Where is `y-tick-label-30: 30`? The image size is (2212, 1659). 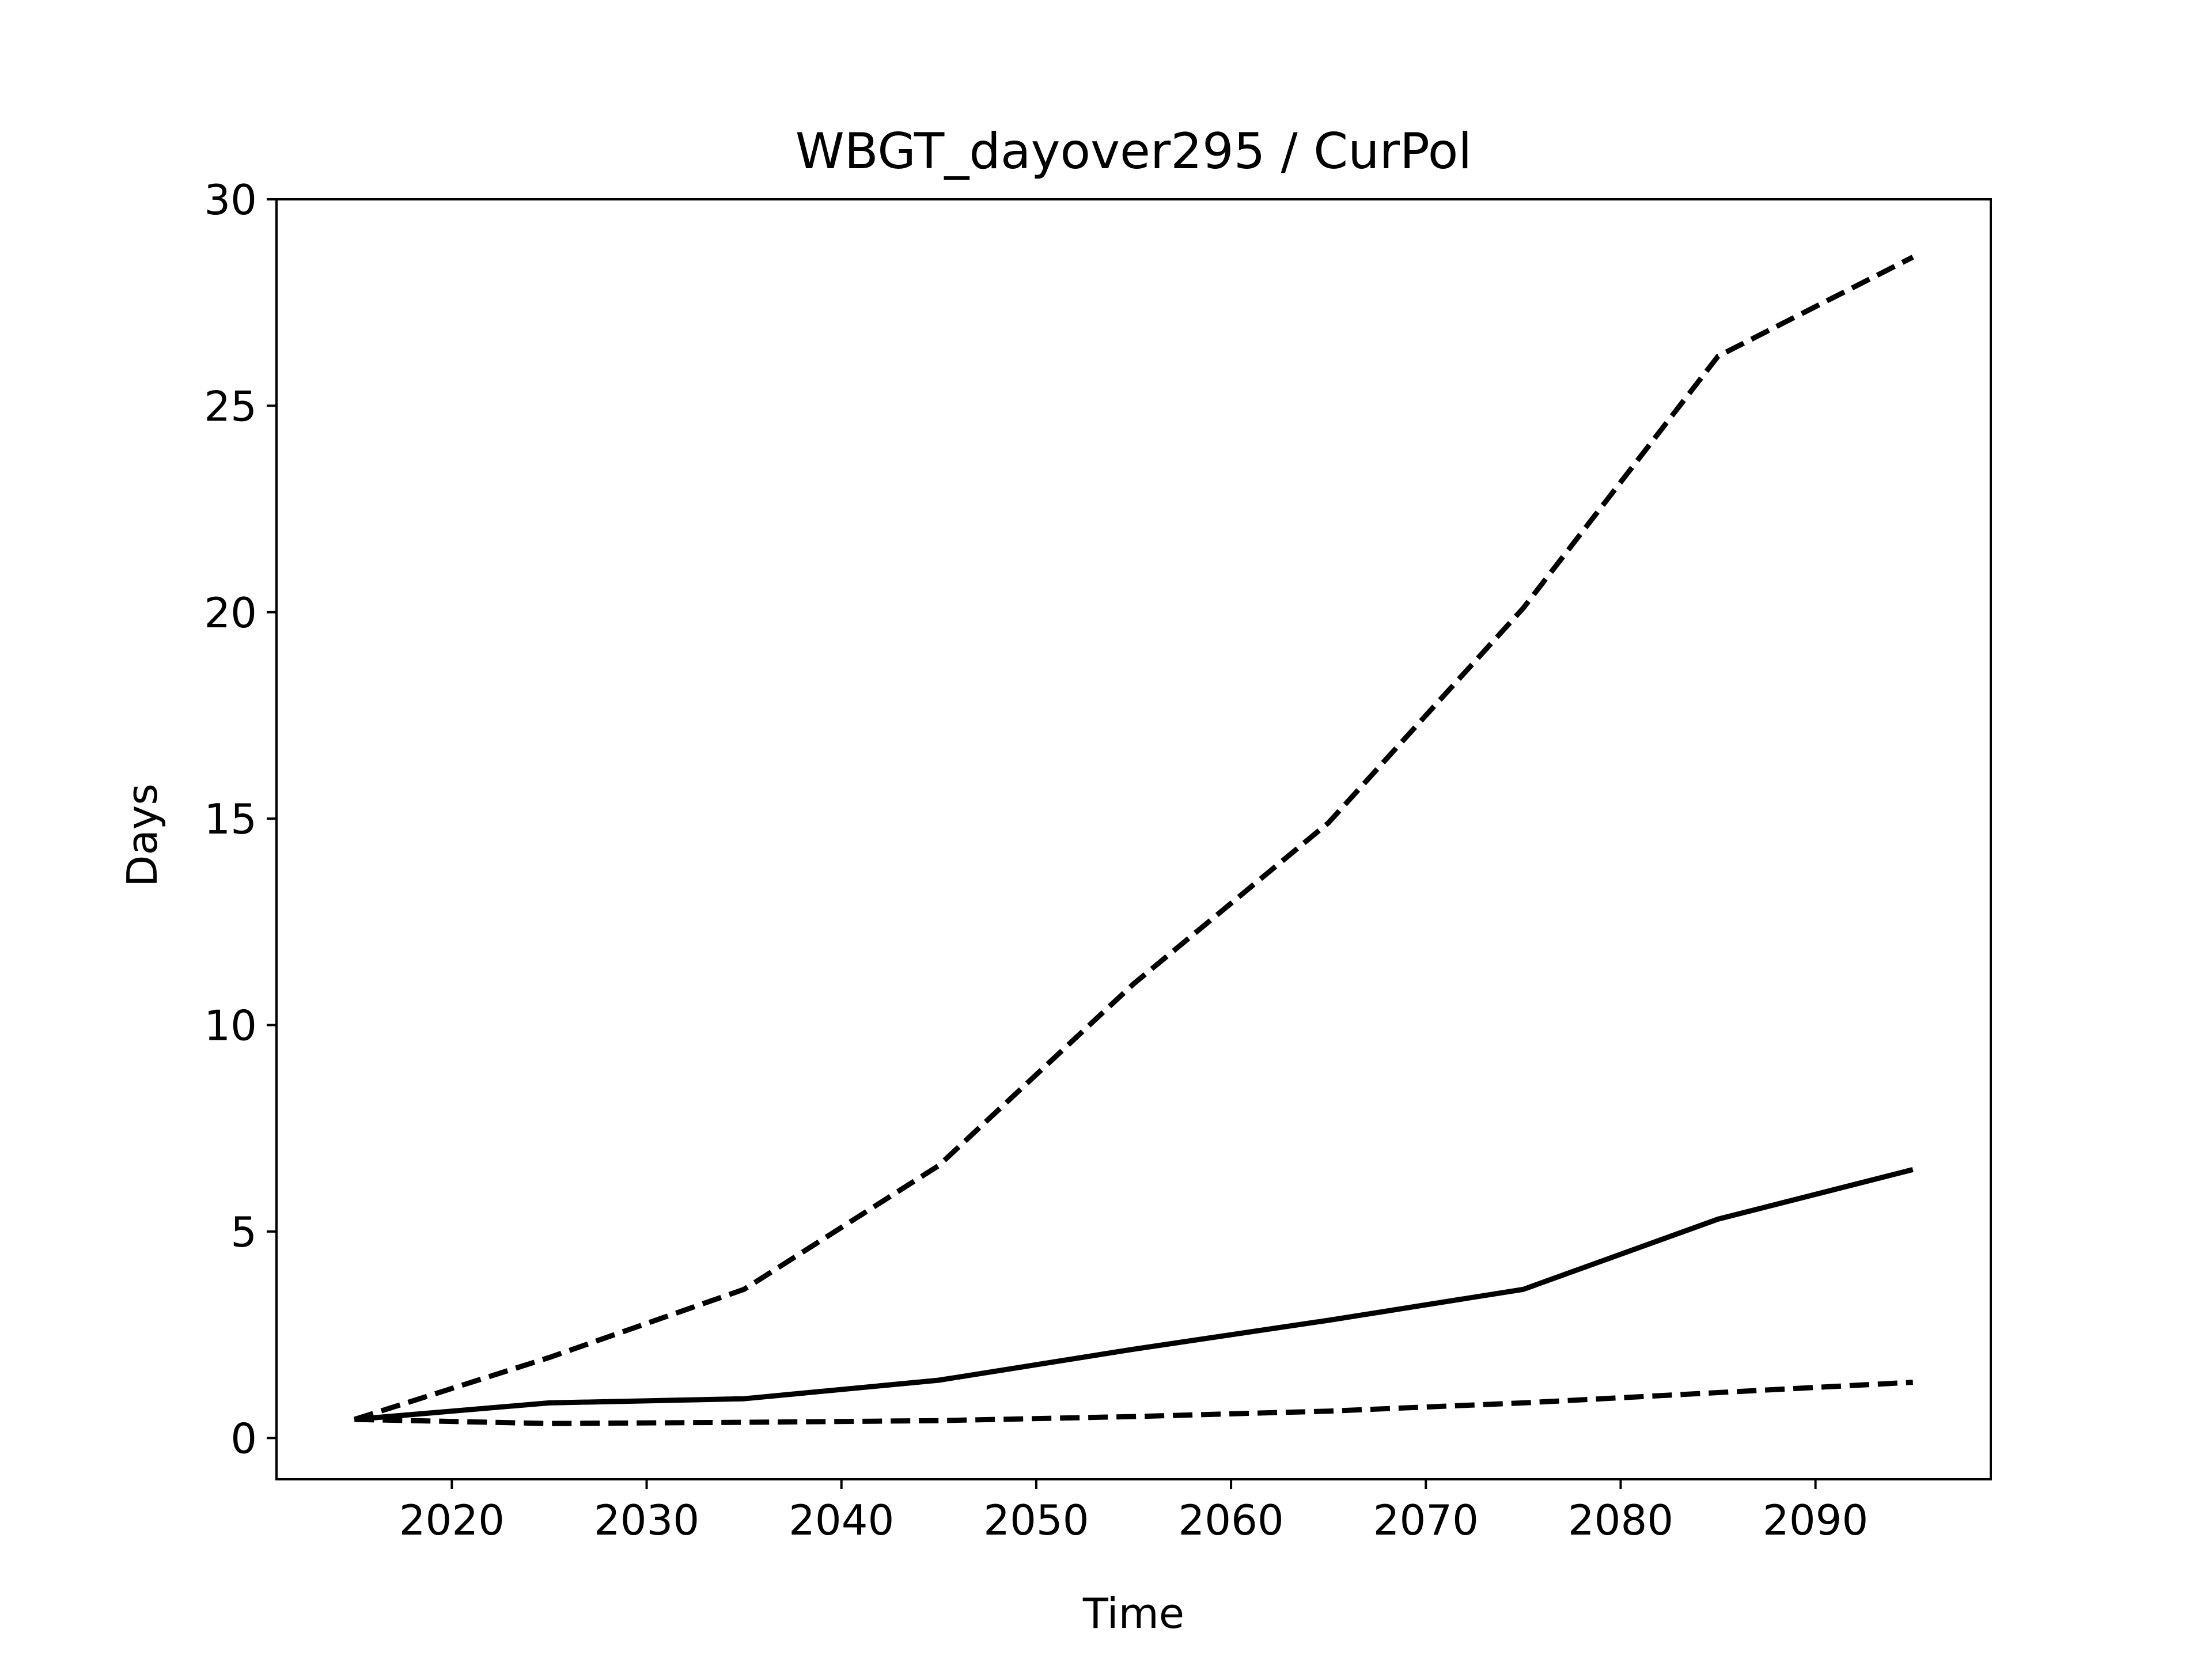
y-tick-label-30: 30 is located at coordinates (230, 200).